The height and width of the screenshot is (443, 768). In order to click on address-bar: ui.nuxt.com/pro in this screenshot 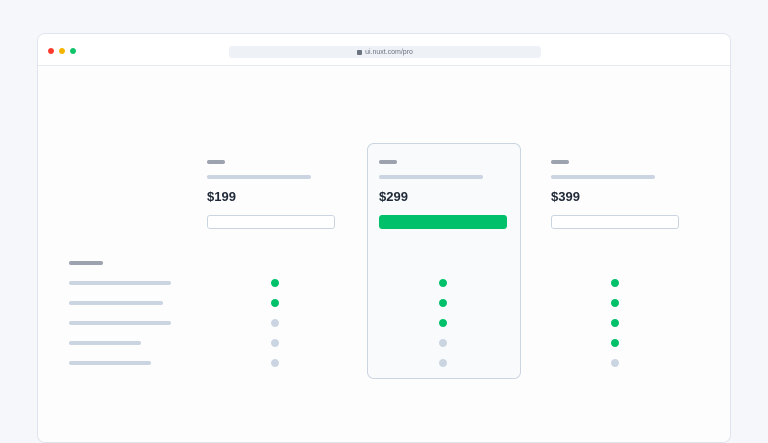, I will do `click(385, 52)`.